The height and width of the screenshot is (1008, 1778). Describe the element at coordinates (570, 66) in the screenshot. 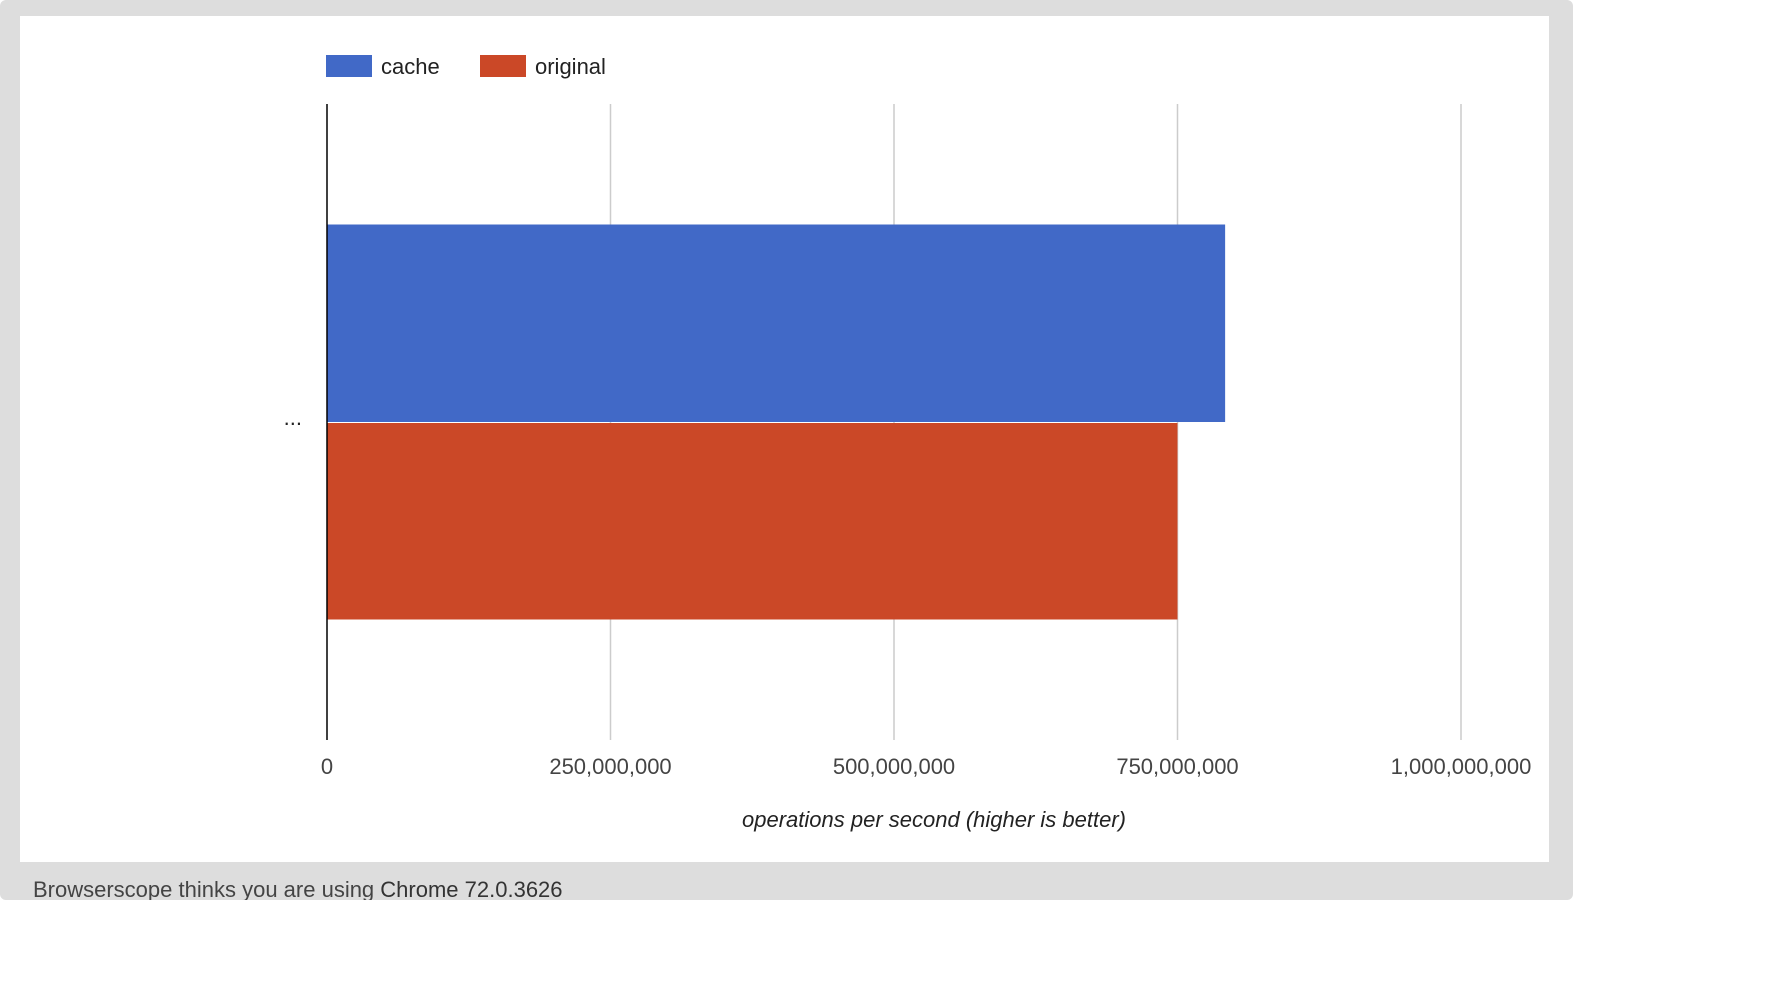

I see `legend-label-original: original` at that location.